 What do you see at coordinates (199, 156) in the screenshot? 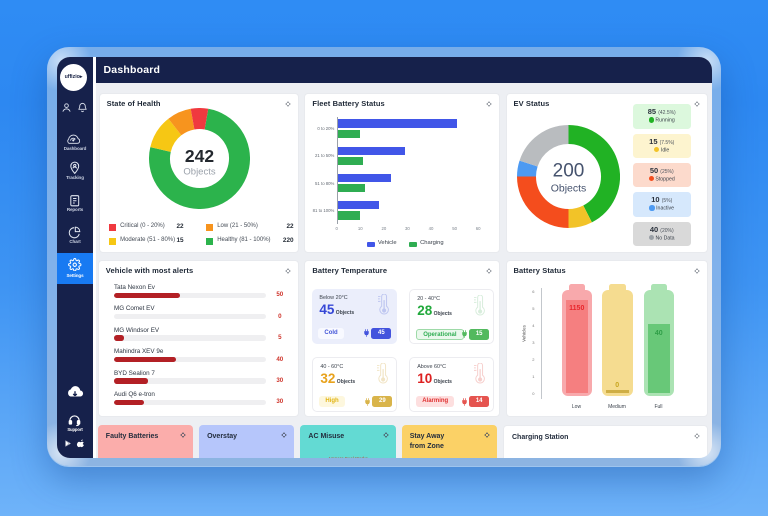
I see `svg-text: 242` at bounding box center [199, 156].